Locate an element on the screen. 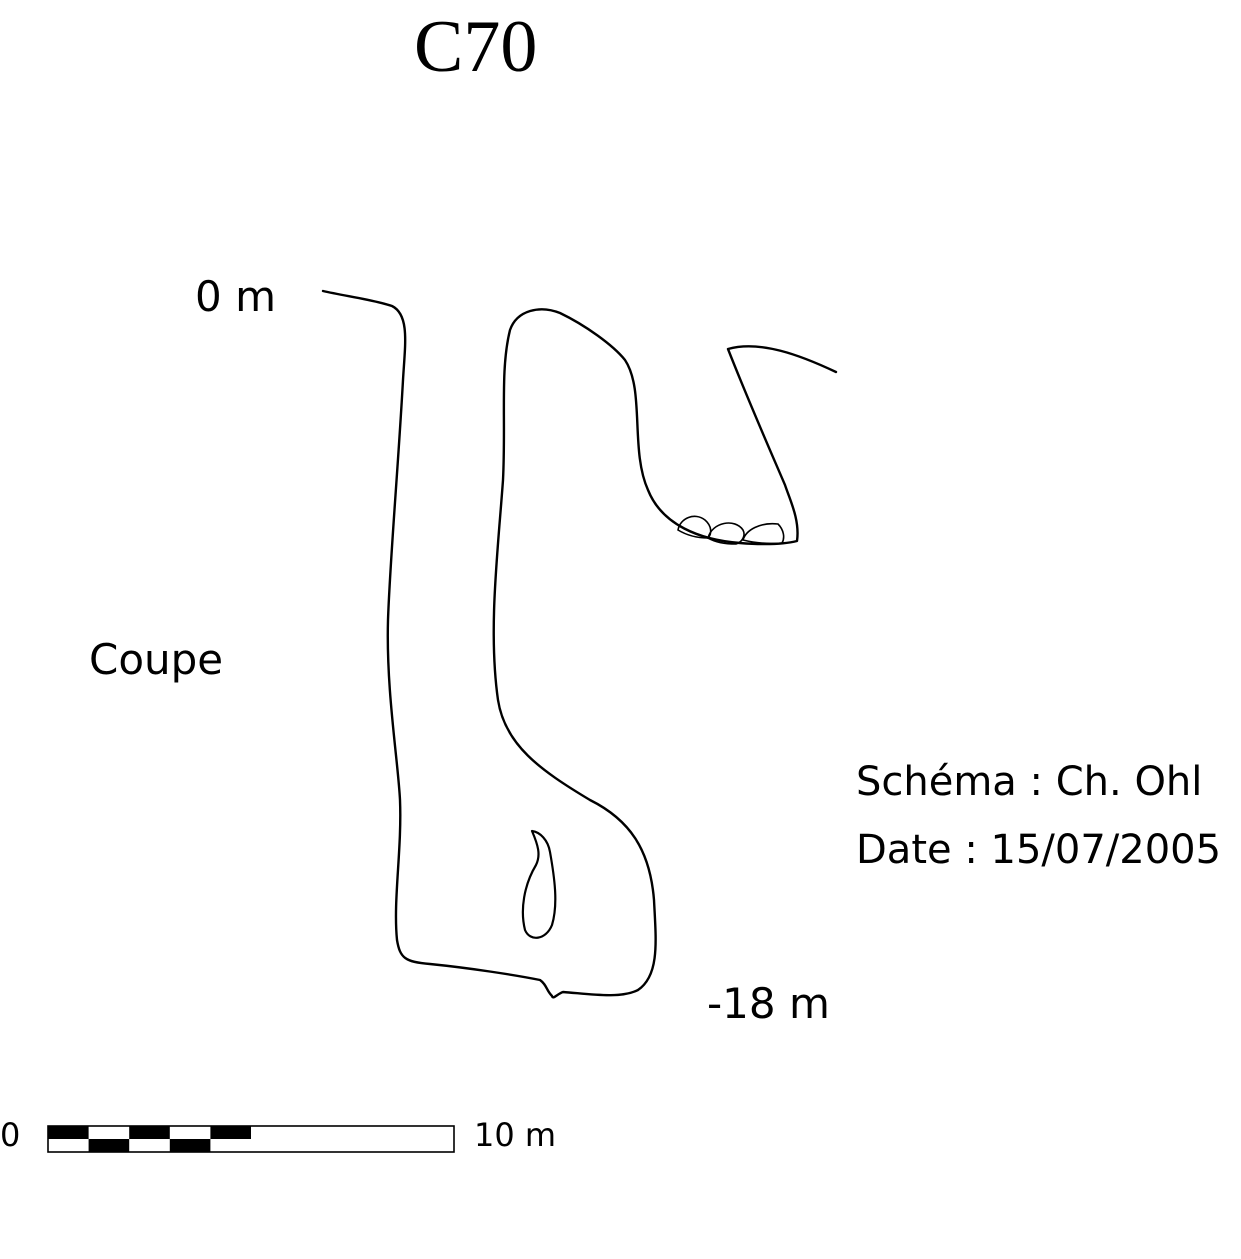  credits-block: Schéma : Ch. Ohl Date : 15/07/2005 is located at coordinates (1048, 816).